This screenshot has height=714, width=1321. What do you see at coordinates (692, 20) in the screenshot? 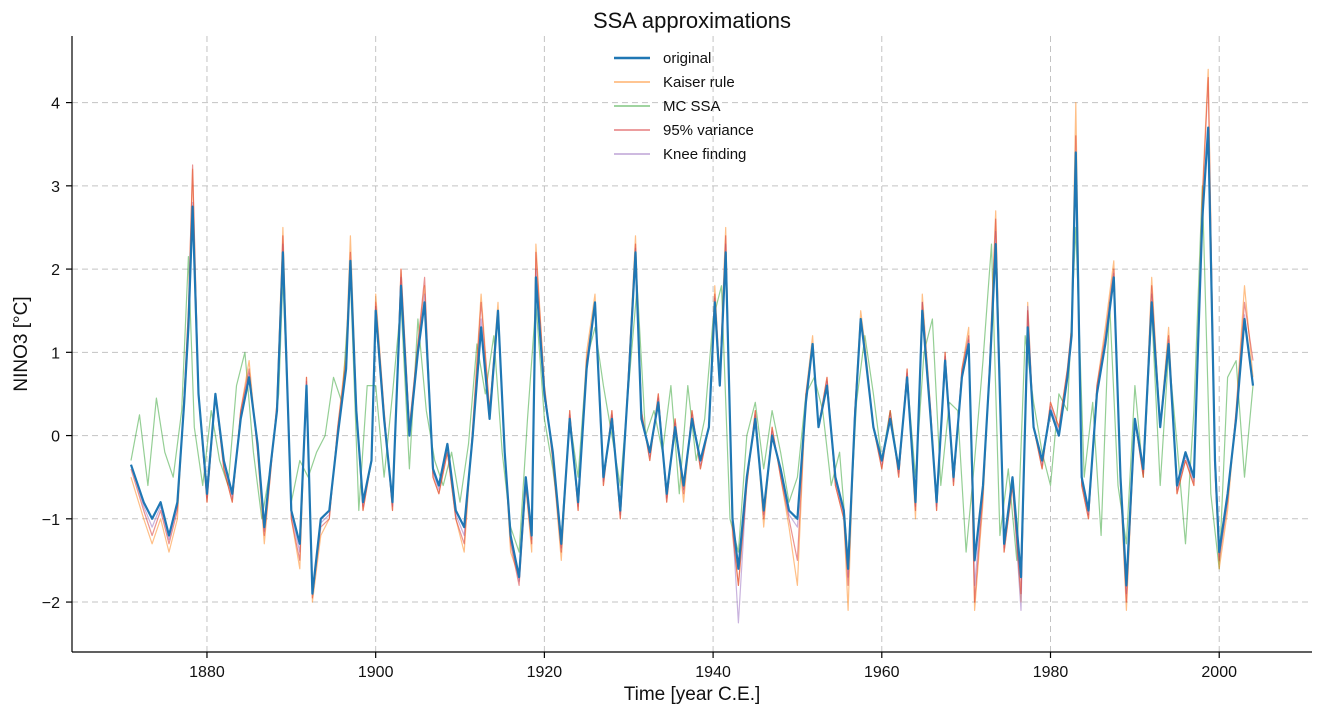
I see `chart-title: SSA approximations` at bounding box center [692, 20].